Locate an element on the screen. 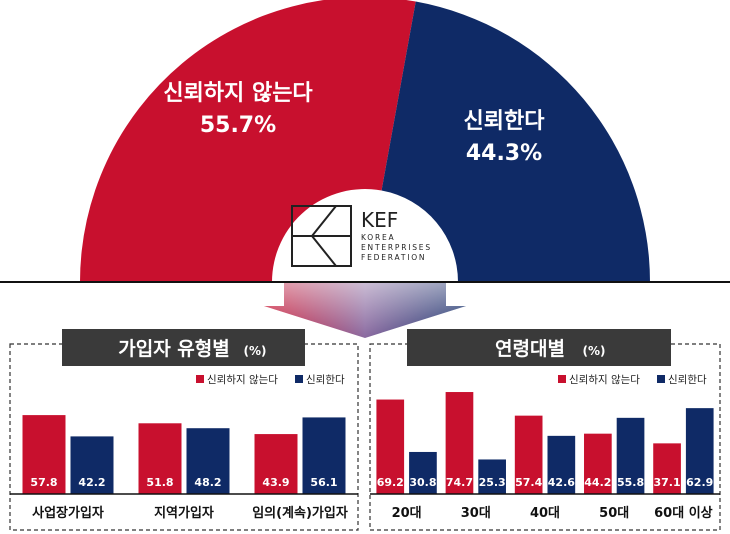 The width and height of the screenshot is (730, 534). bar-value-label: 30.8 is located at coordinates (422, 482).